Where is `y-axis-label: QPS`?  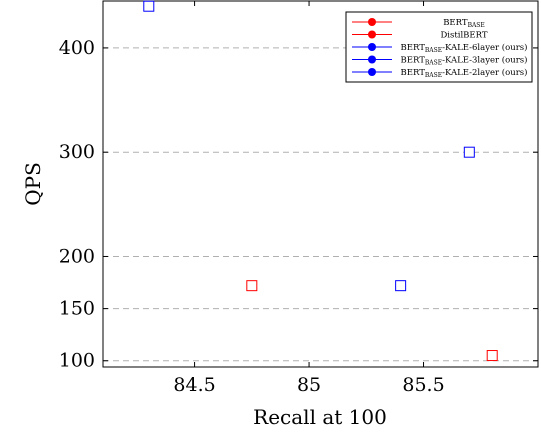
y-axis-label: QPS is located at coordinates (33, 184).